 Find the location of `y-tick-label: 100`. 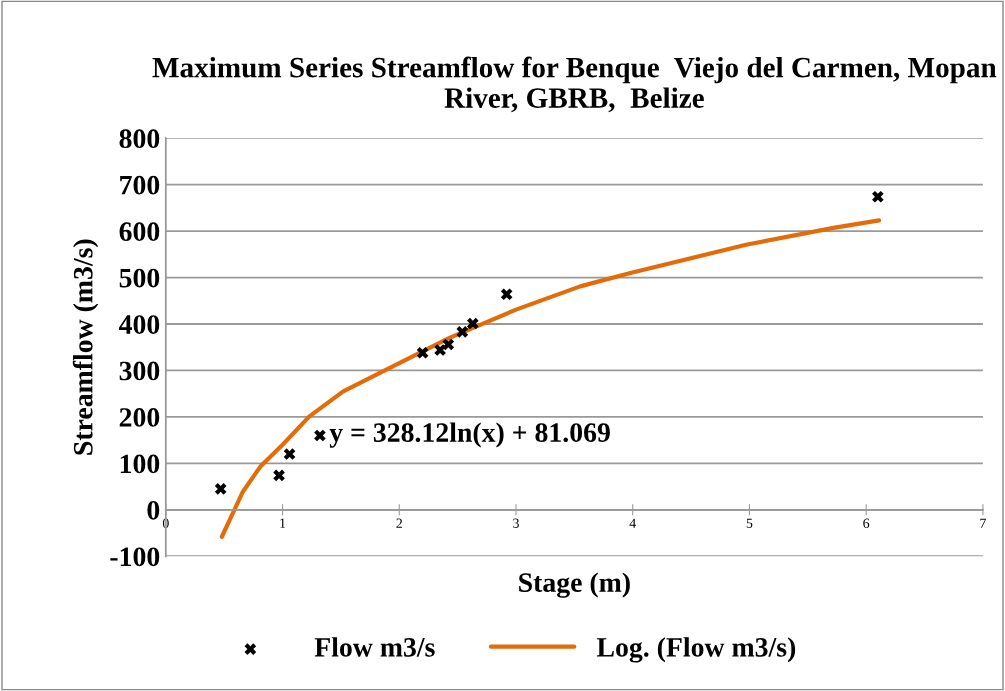

y-tick-label: 100 is located at coordinates (140, 464).